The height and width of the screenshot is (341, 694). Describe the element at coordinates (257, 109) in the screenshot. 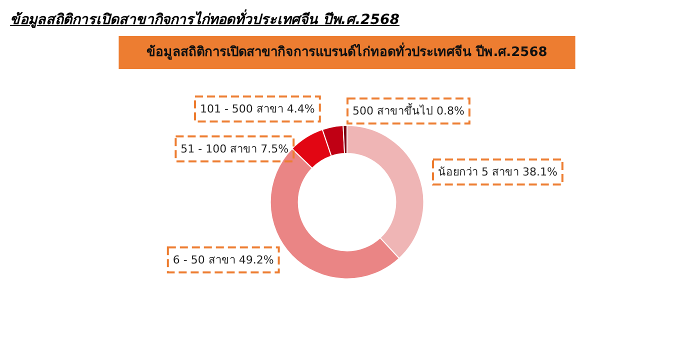

I see `slice-label: 101 - 500 สาขา 4.4%` at that location.